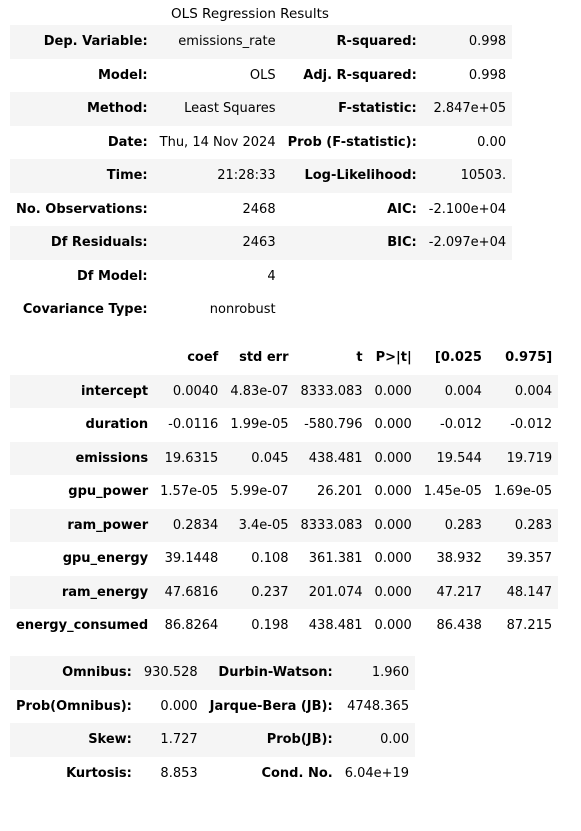  Describe the element at coordinates (99, 773) in the screenshot. I see `label-cell: Kurtosis:` at that location.